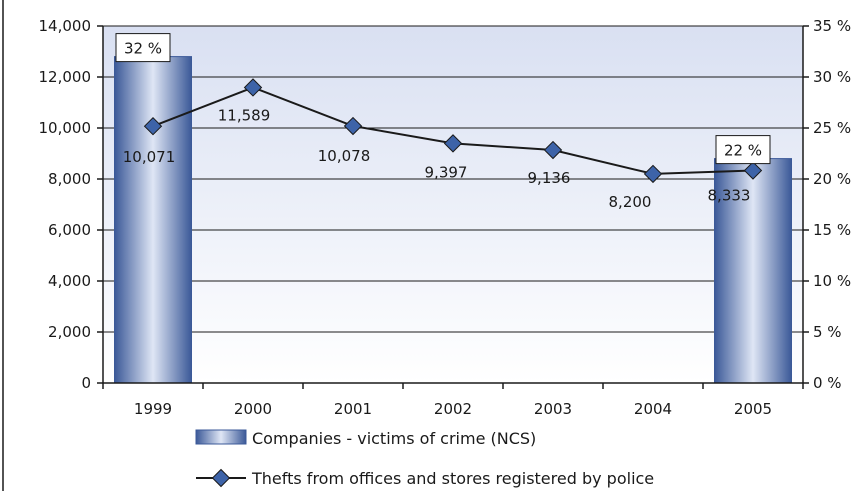 Image resolution: width=867 pixels, height=491 pixels. What do you see at coordinates (69, 281) in the screenshot?
I see `left-axis-tick-label: 4,000` at bounding box center [69, 281].